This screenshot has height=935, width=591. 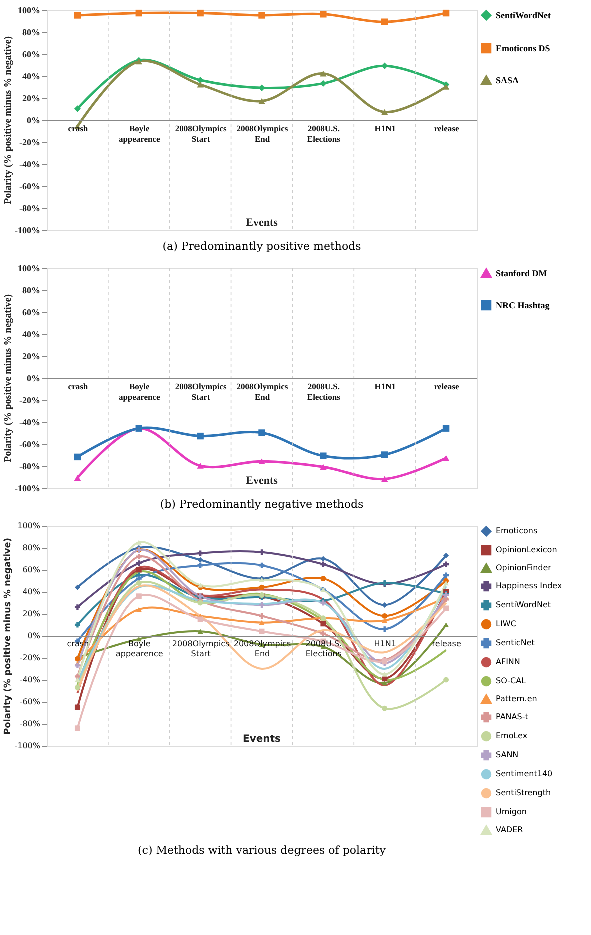 I want to click on legend-label: Umigon, so click(x=511, y=812).